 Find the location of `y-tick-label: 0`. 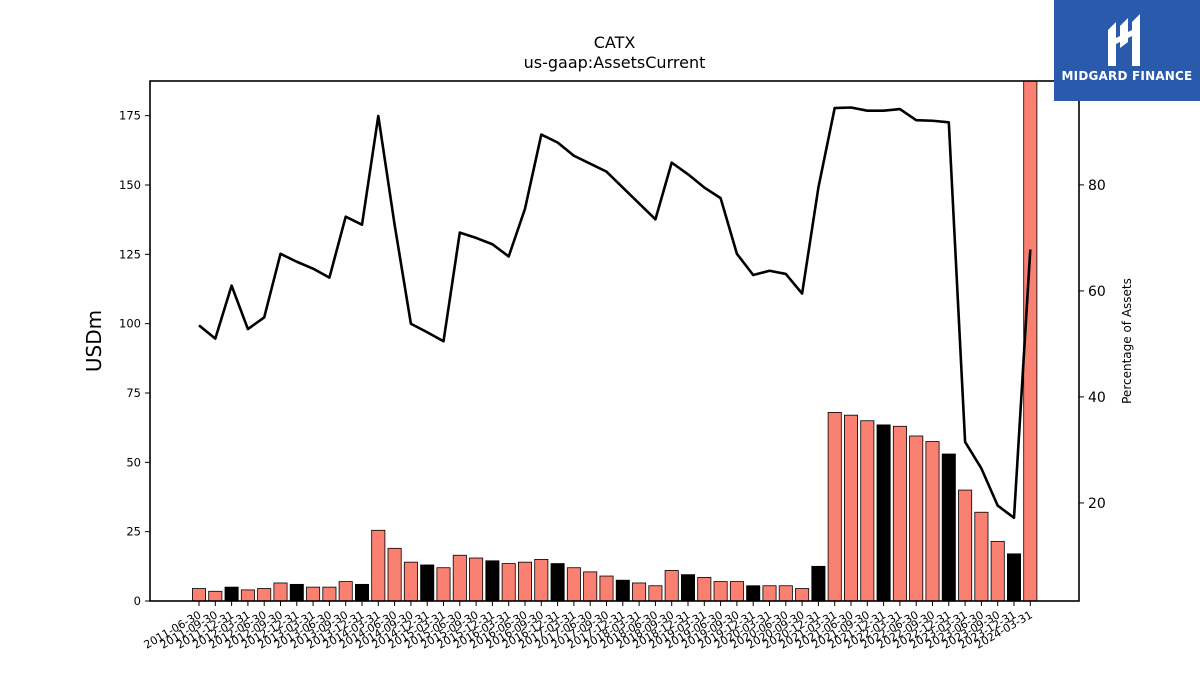

y-tick-label: 0 is located at coordinates (137, 601).